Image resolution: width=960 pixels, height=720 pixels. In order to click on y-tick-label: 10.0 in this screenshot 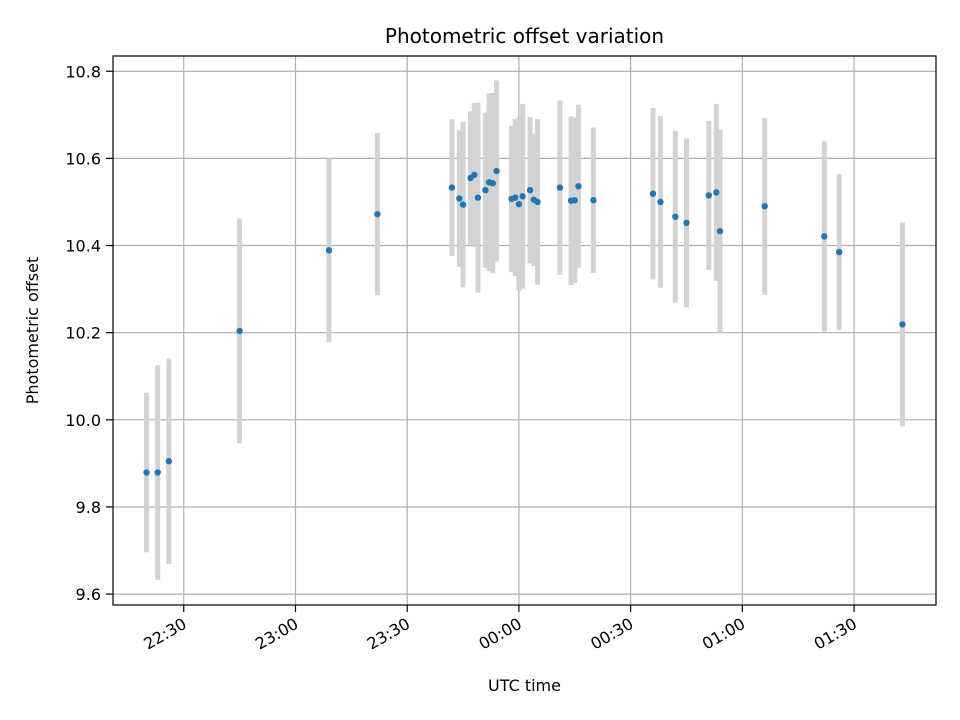, I will do `click(83, 420)`.